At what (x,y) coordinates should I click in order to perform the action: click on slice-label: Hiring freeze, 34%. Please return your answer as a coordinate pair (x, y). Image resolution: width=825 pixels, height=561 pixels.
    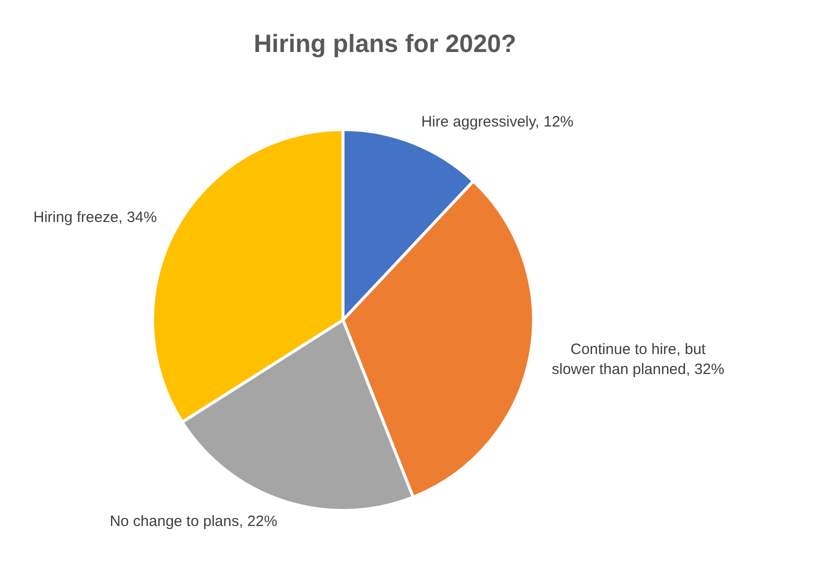
    Looking at the image, I should click on (95, 217).